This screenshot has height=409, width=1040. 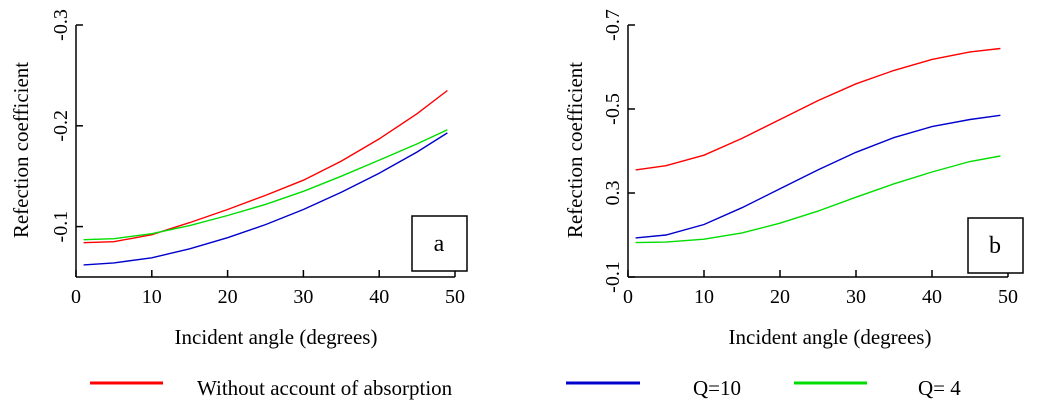 What do you see at coordinates (704, 297) in the screenshot?
I see `x-tick-label-b: 10` at bounding box center [704, 297].